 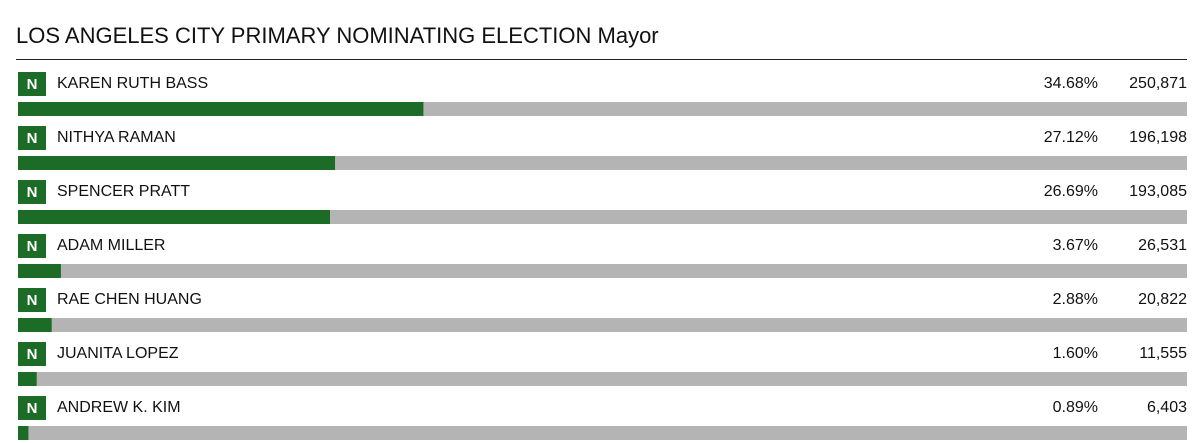 I want to click on candidate-name: KAREN RUTH BASS, so click(x=132, y=83).